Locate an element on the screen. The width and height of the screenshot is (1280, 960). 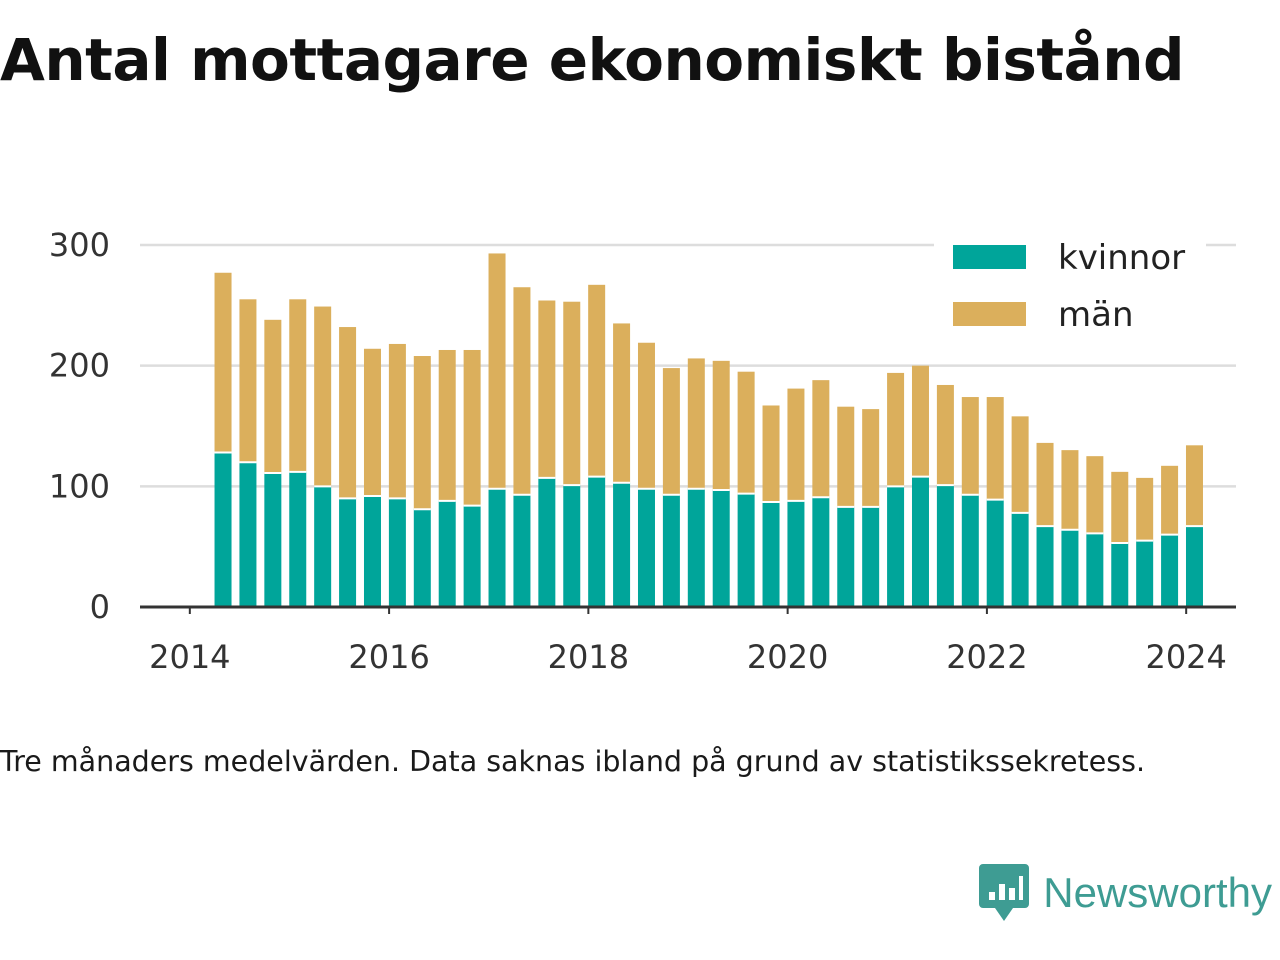
brand-logo: Newsworthy is located at coordinates (1125, 893).